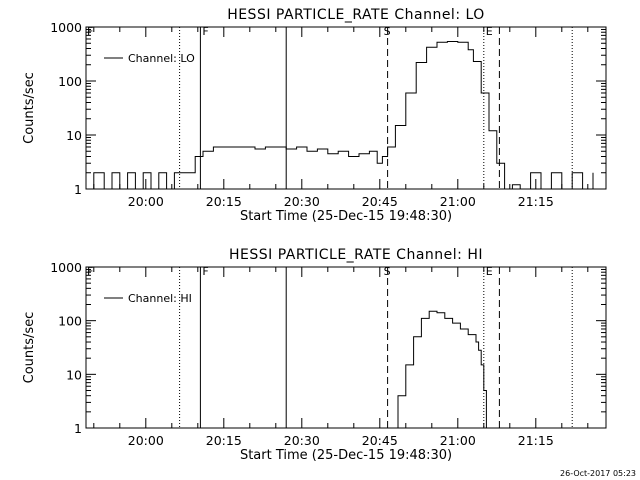 This screenshot has height=480, width=640. What do you see at coordinates (161, 58) in the screenshot?
I see `legend-label: Channel: LO` at bounding box center [161, 58].